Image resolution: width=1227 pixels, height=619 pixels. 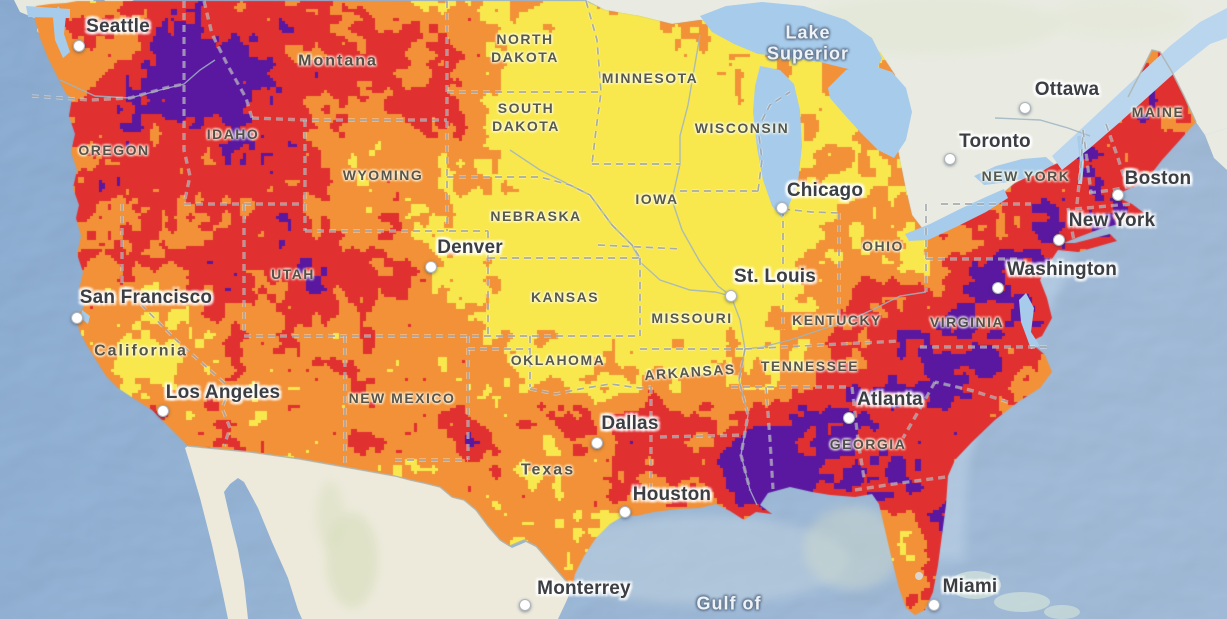 What do you see at coordinates (967, 321) in the screenshot?
I see `state-label: VIRGINIA` at bounding box center [967, 321].